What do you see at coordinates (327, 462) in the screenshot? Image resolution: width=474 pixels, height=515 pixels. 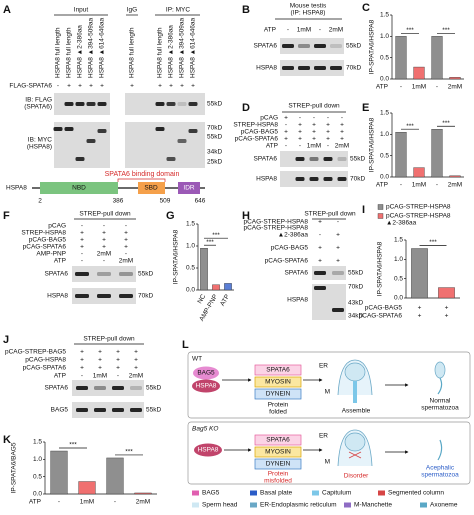 I see `structure-label: M` at bounding box center [327, 462].